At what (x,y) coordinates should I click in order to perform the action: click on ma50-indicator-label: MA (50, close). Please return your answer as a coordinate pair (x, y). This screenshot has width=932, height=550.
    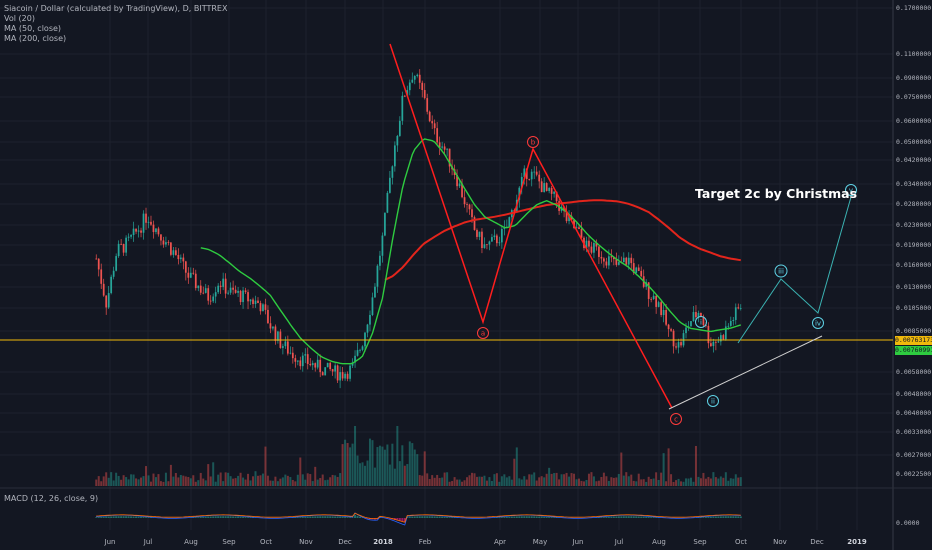
    Looking at the image, I should click on (33, 28).